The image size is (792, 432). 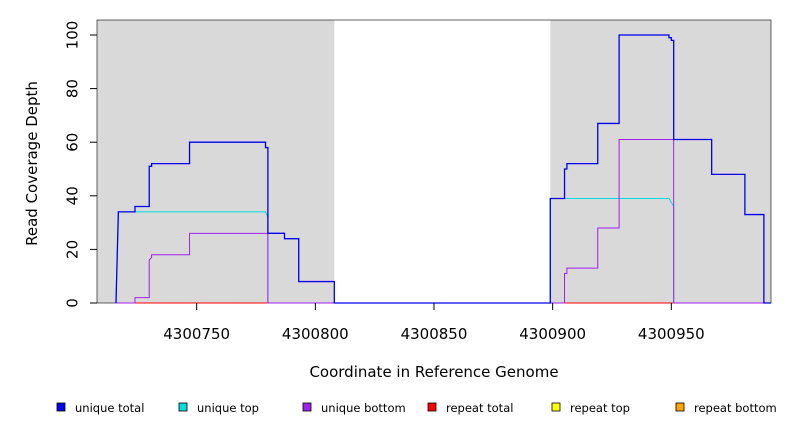 I want to click on x-axis-title: Coordinate in Reference Genome, so click(x=433, y=372).